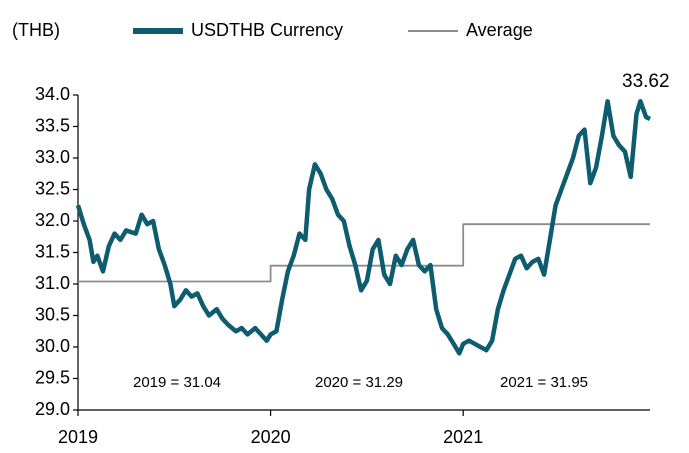 The height and width of the screenshot is (453, 689). I want to click on y-tick-label: 34.0, so click(52, 94).